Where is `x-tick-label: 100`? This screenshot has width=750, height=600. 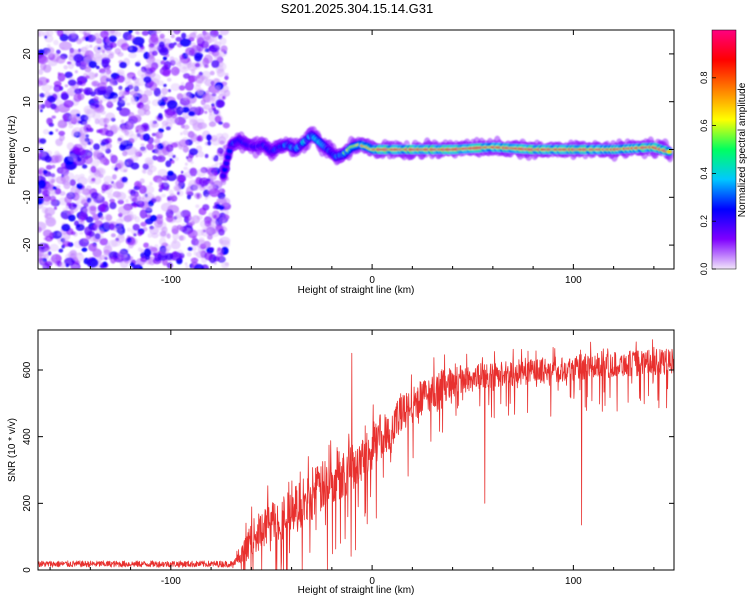 x-tick-label: 100 is located at coordinates (573, 581).